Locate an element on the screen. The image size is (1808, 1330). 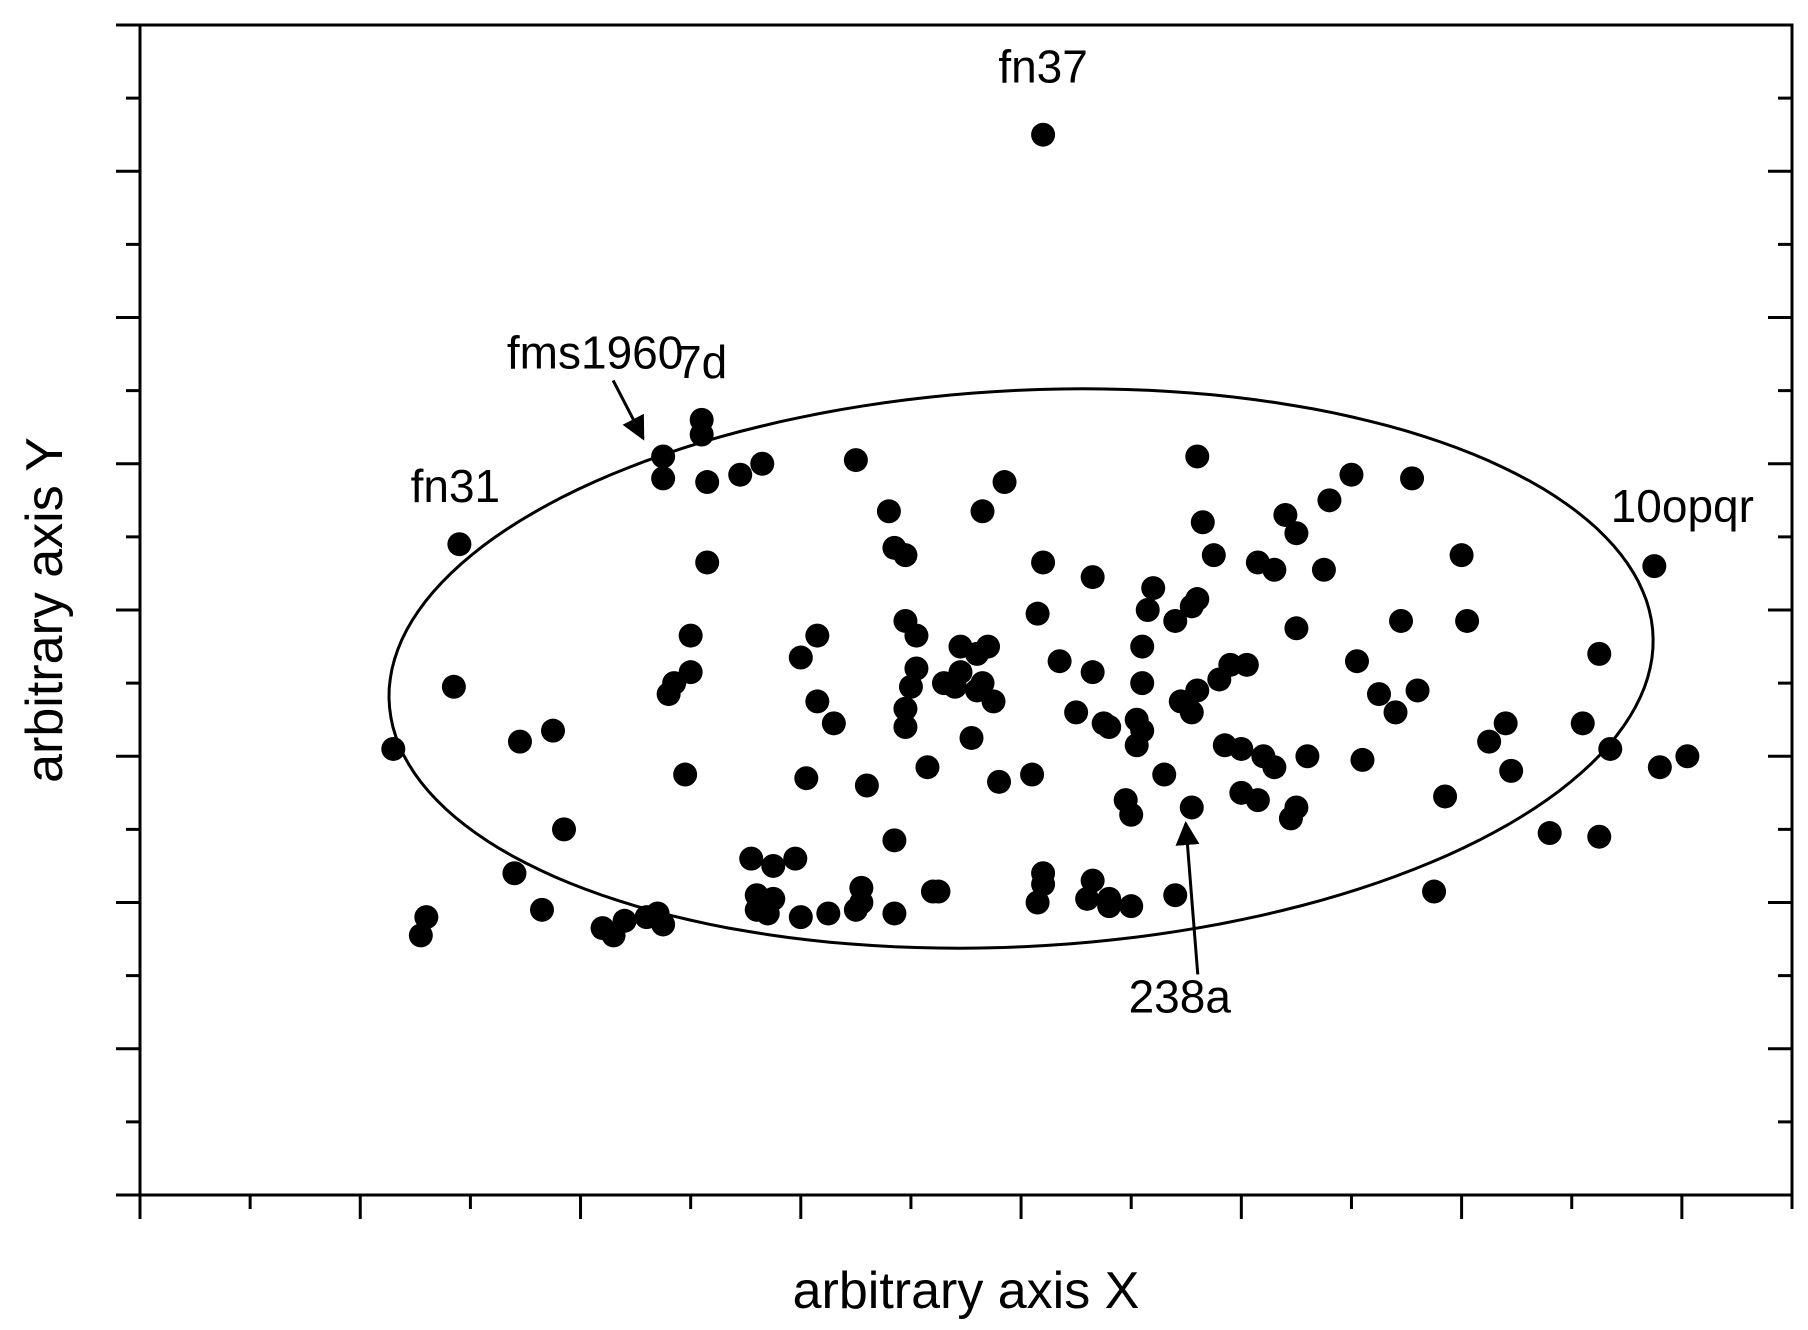
annotation-label: 7d is located at coordinates (701, 362).